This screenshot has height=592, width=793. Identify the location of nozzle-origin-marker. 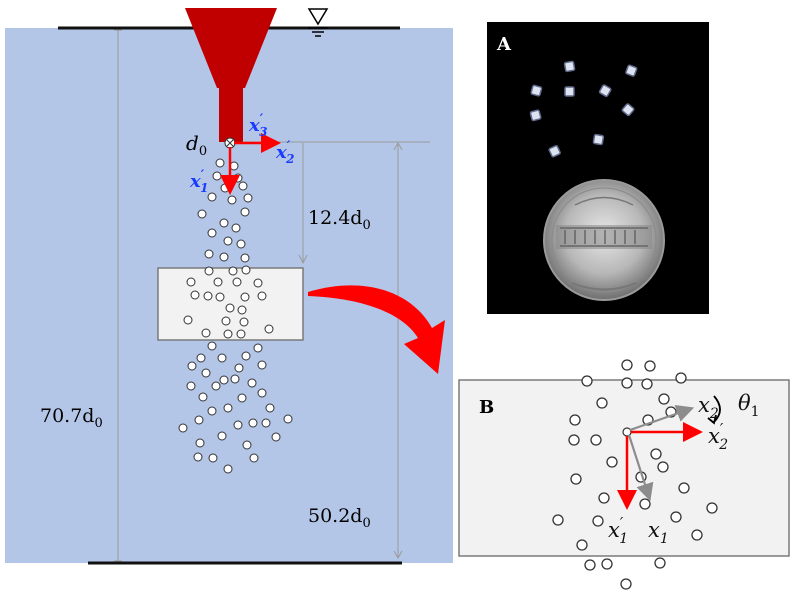
(230, 143).